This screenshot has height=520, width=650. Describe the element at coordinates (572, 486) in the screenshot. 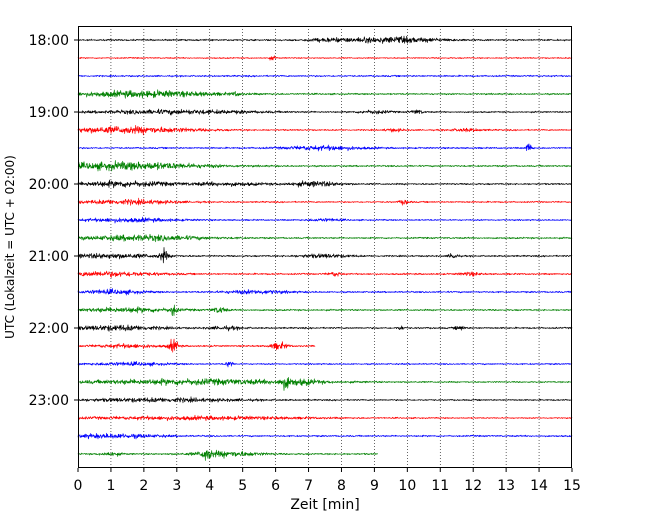

I see `x-tick-label: 15` at that location.